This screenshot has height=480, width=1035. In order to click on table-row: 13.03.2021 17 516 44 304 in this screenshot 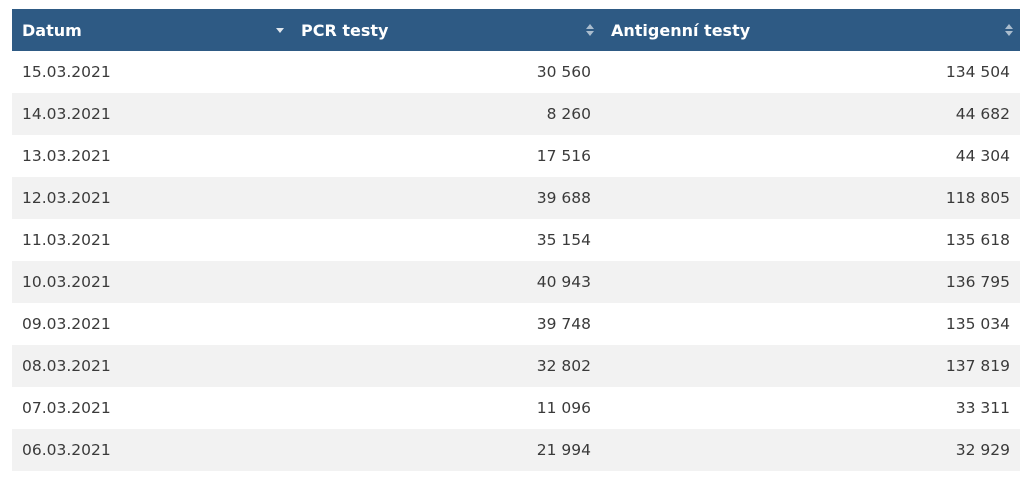, I will do `click(516, 156)`.